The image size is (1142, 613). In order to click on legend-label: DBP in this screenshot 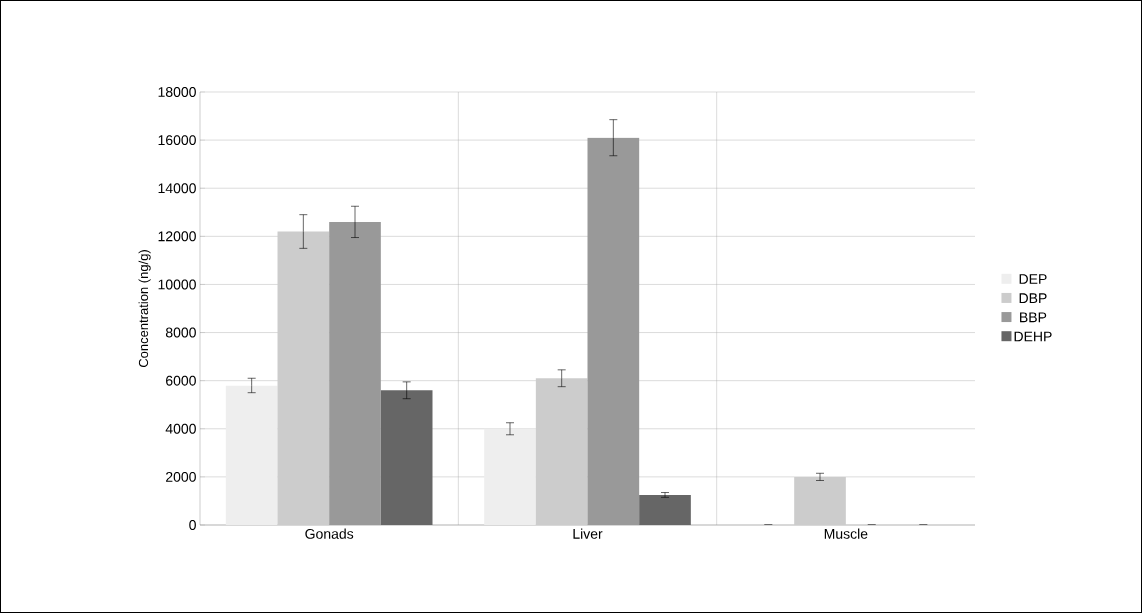, I will do `click(1033, 298)`.